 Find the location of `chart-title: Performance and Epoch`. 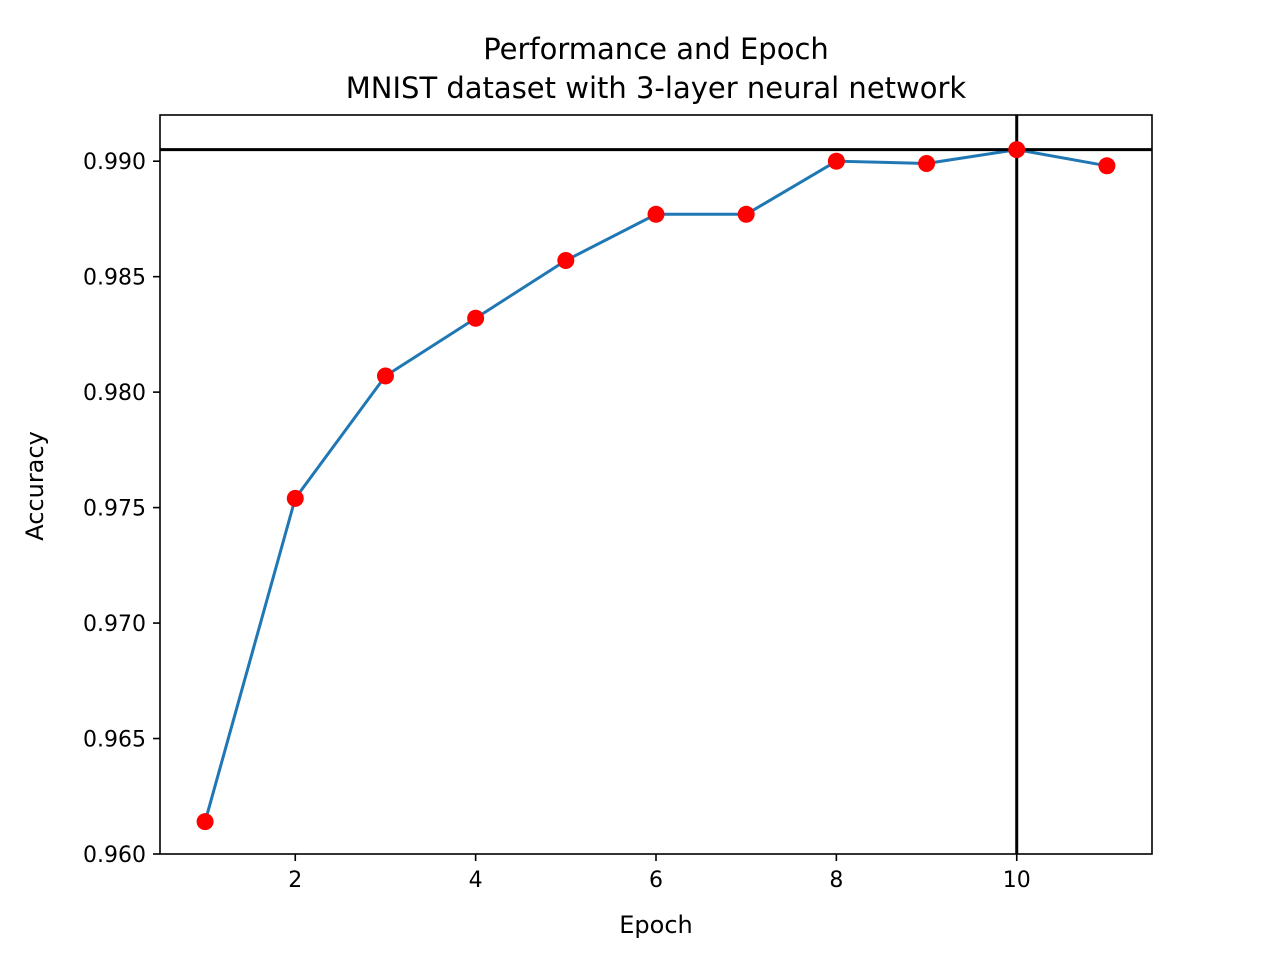

chart-title: Performance and Epoch is located at coordinates (656, 49).